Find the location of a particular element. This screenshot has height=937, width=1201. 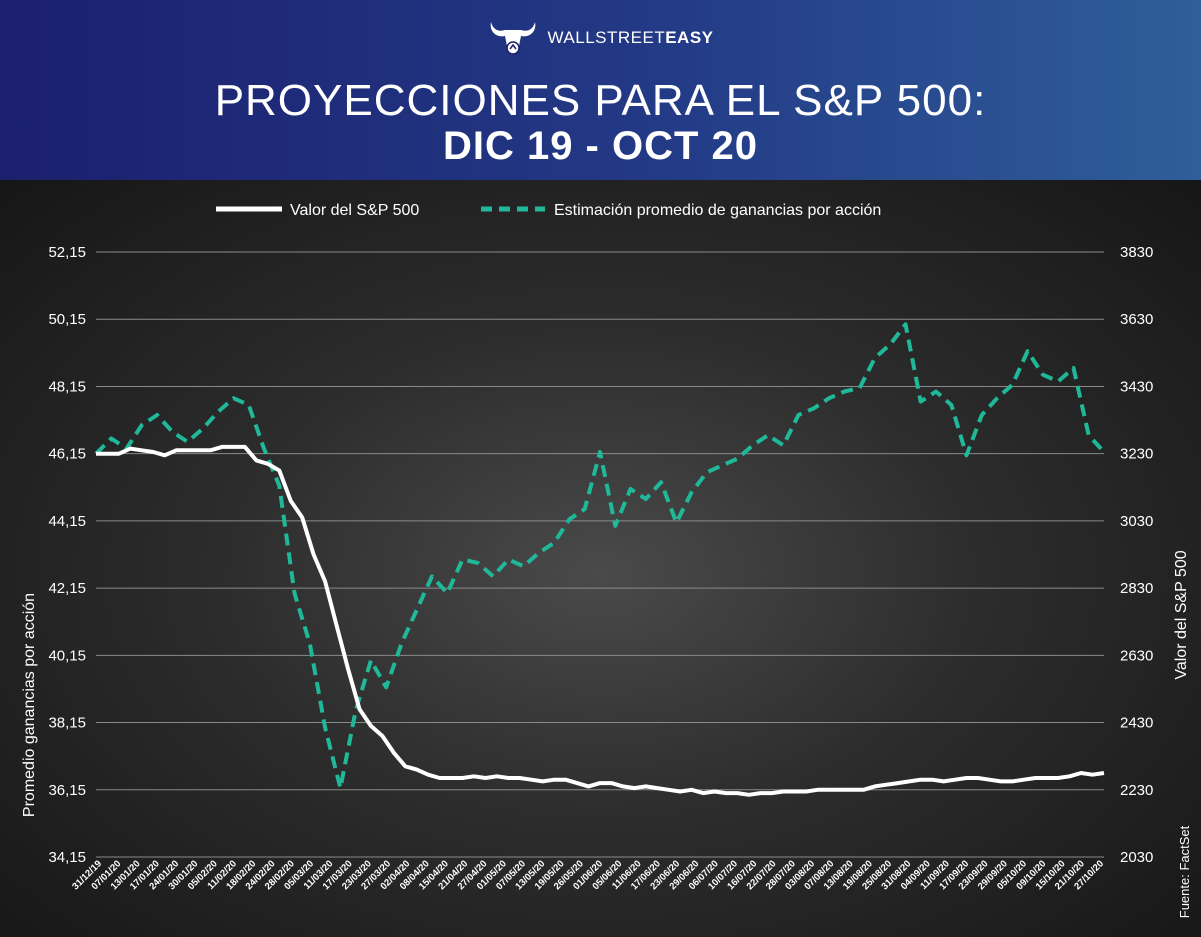

right-tick-label: 2430 is located at coordinates (1136, 723).